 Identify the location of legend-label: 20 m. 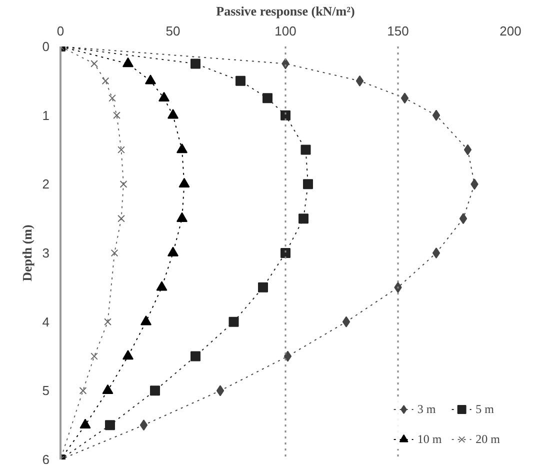
(488, 439).